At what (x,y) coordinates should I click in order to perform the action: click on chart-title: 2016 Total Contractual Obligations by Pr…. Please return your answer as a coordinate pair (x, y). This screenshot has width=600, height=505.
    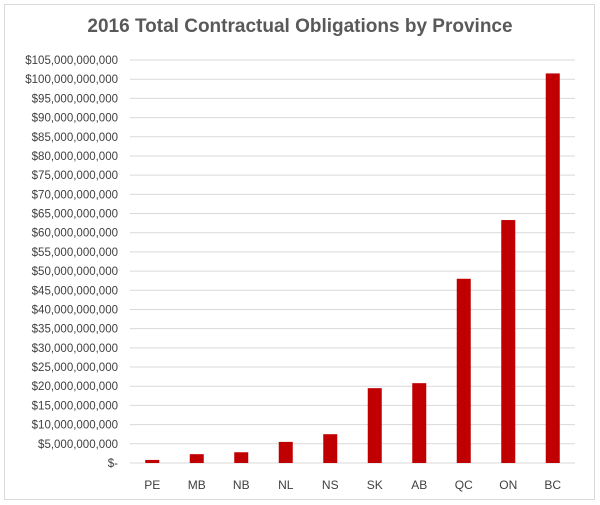
    Looking at the image, I should click on (300, 26).